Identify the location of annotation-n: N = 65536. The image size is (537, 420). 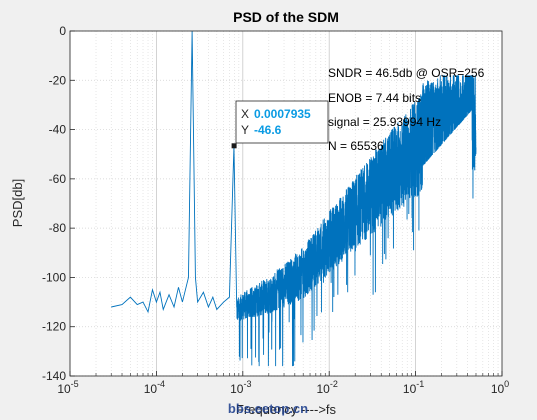
(356, 146).